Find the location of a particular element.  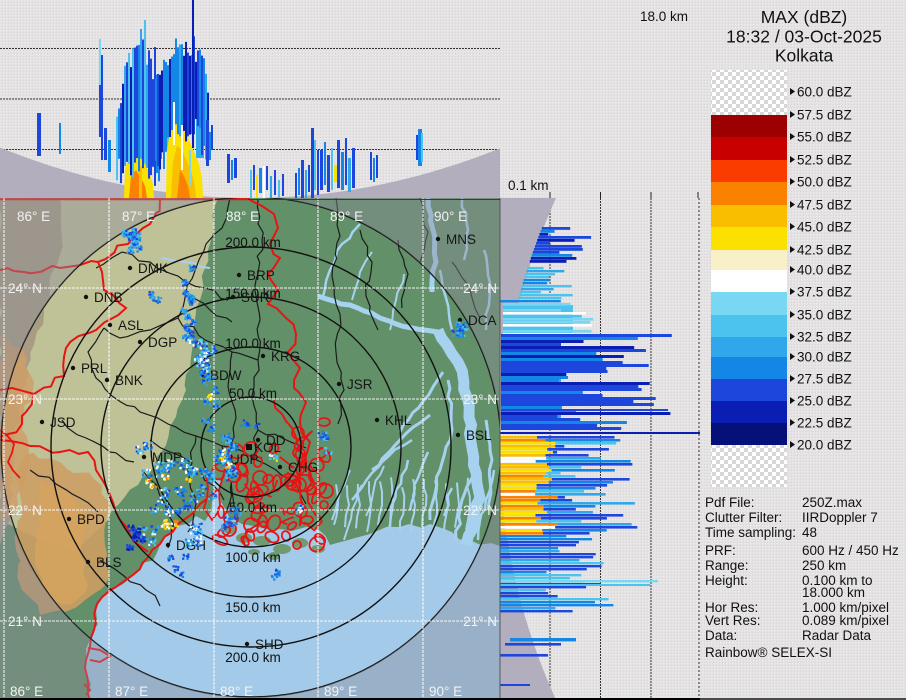

svg-text: Clutter Filter: is located at coordinates (743, 517).